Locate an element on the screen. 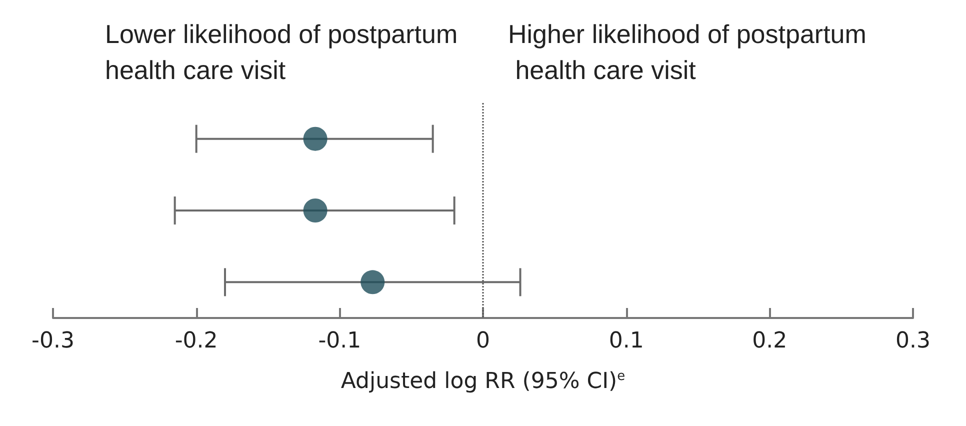 The width and height of the screenshot is (966, 426). x-tick-label: 0.2 is located at coordinates (770, 341).